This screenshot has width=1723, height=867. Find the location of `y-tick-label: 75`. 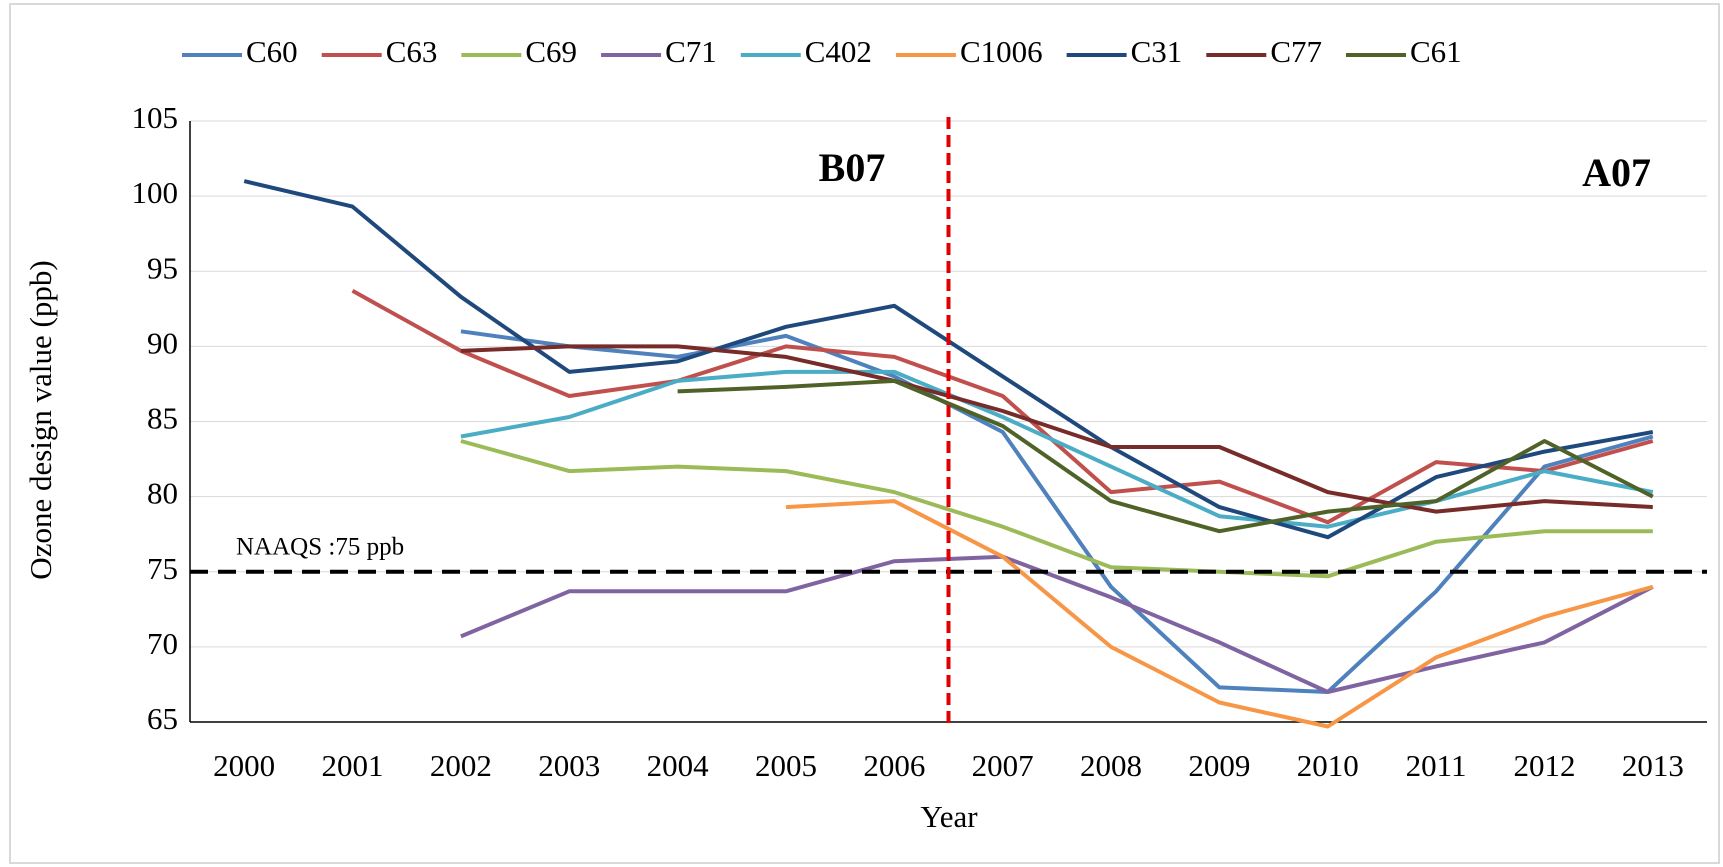

y-tick-label: 75 is located at coordinates (162, 568).